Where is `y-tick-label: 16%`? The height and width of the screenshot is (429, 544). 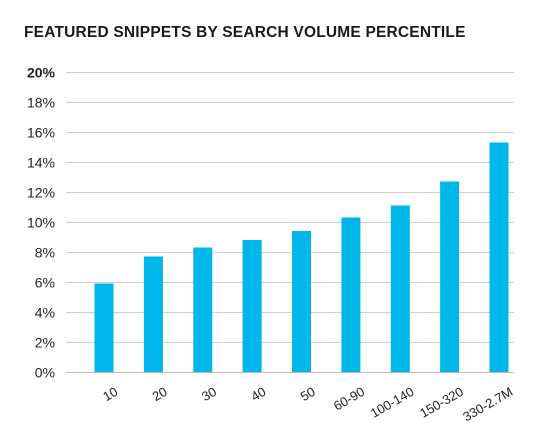 y-tick-label: 16% is located at coordinates (41, 133).